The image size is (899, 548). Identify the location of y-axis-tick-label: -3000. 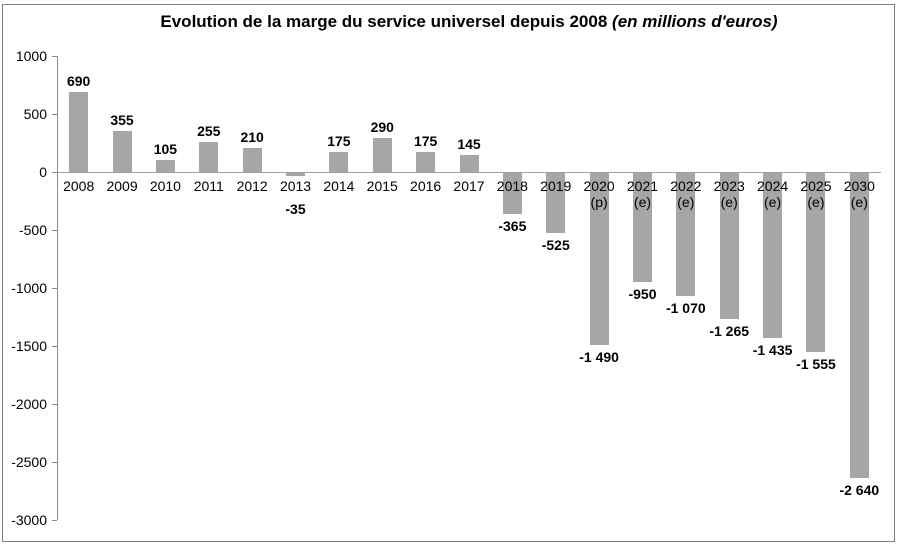
(29, 520).